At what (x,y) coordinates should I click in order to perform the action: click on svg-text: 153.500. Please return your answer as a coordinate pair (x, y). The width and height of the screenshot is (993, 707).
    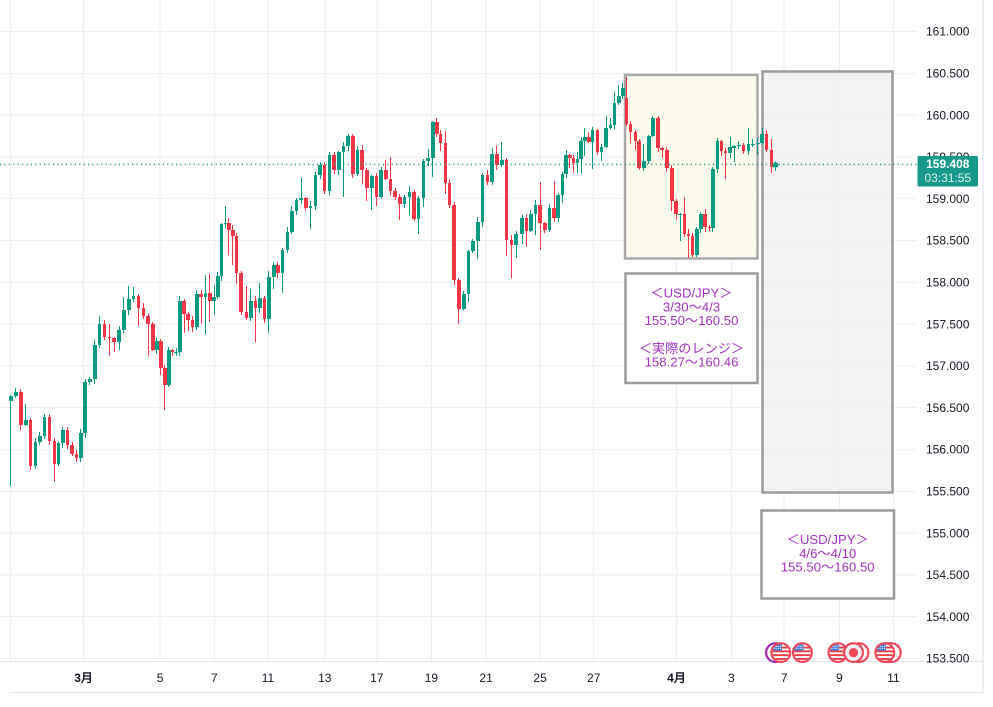
    Looking at the image, I should click on (948, 659).